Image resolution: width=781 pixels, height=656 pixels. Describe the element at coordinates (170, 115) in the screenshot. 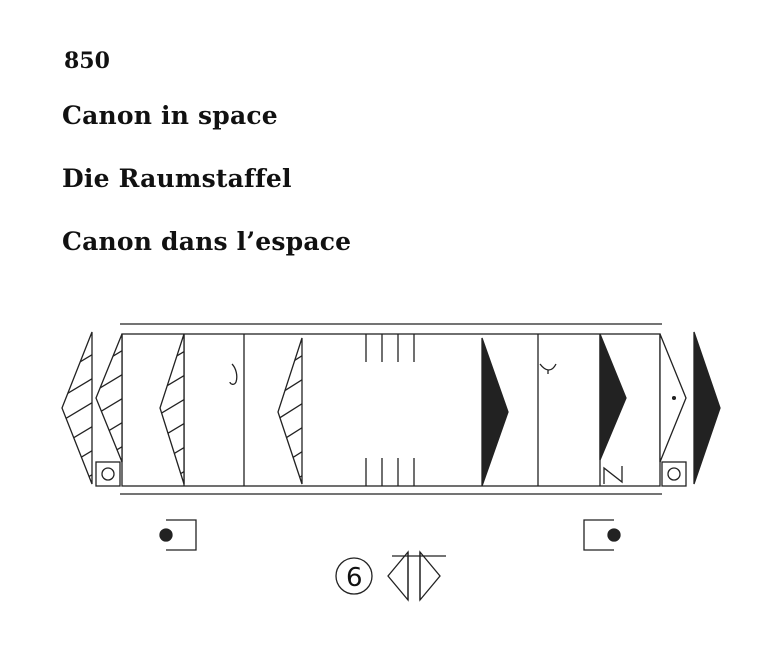

I see `title-english: Canon in space` at that location.